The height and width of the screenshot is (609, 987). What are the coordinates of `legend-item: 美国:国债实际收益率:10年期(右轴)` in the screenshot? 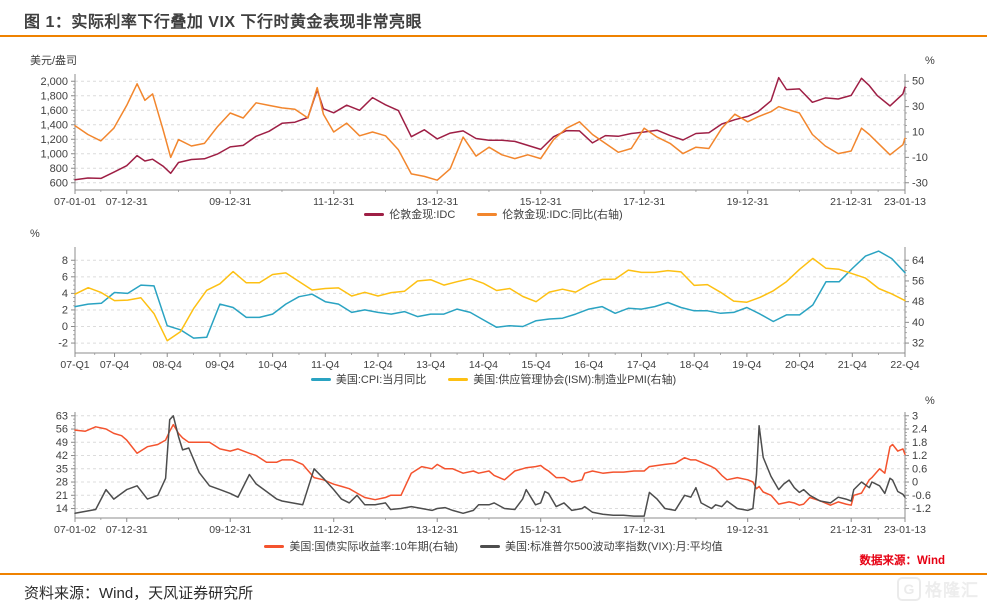 It's located at (361, 546).